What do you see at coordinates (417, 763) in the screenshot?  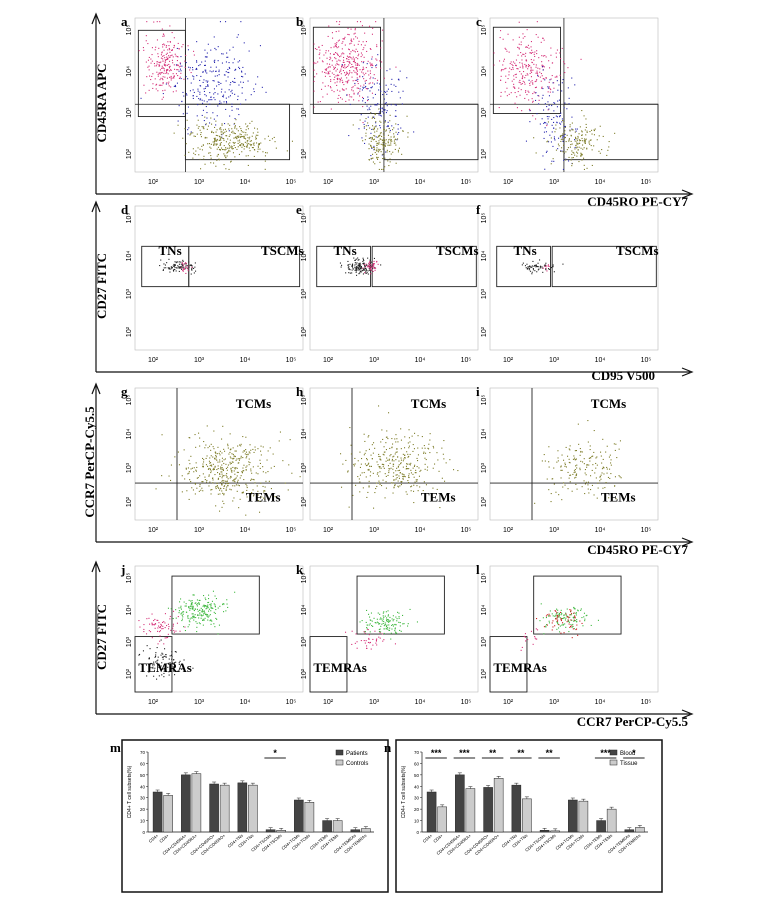 I see `y-tick-label: 60` at bounding box center [417, 763].